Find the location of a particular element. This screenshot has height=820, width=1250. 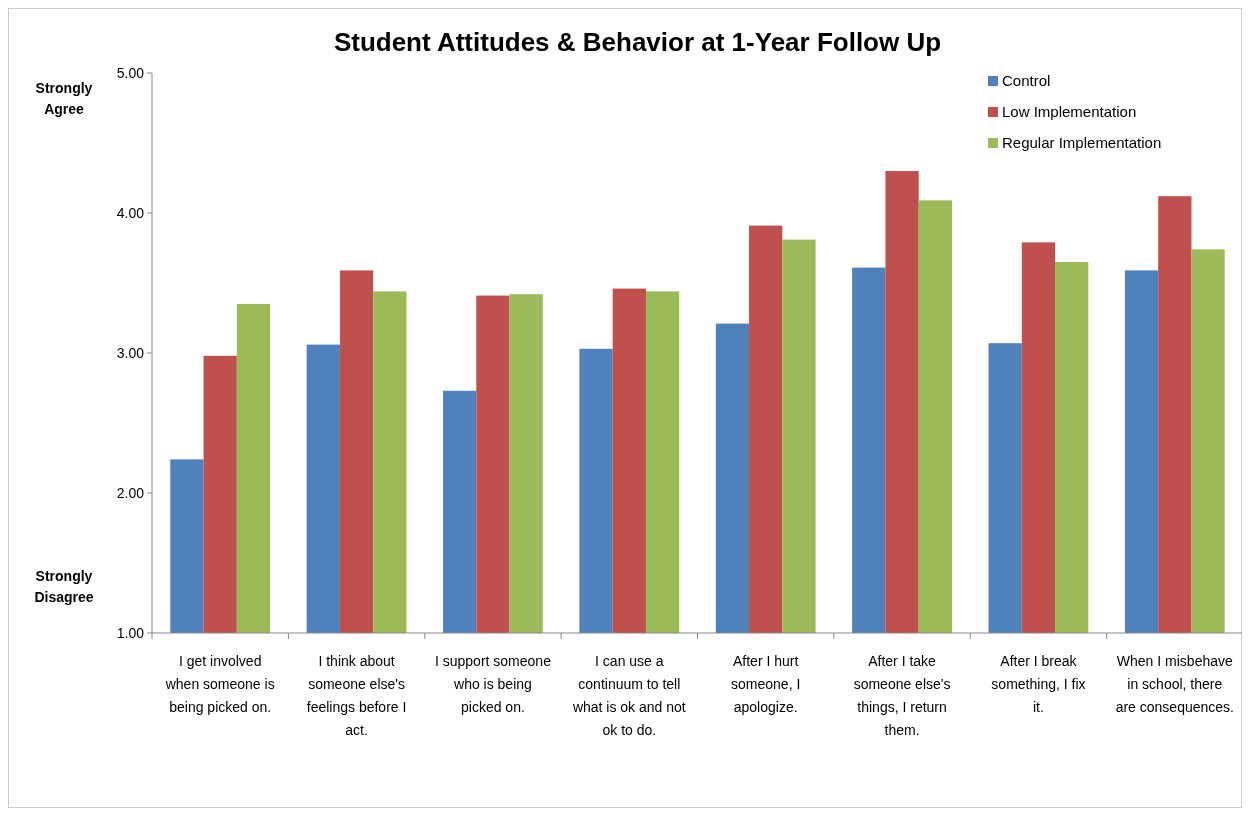

y-tick-label: 1.00 is located at coordinates (130, 632).